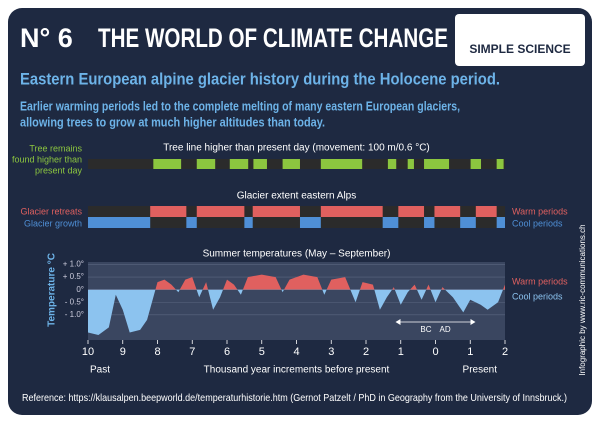 The width and height of the screenshot is (600, 428). Describe the element at coordinates (480, 370) in the screenshot. I see `axis-end-label: Present` at that location.